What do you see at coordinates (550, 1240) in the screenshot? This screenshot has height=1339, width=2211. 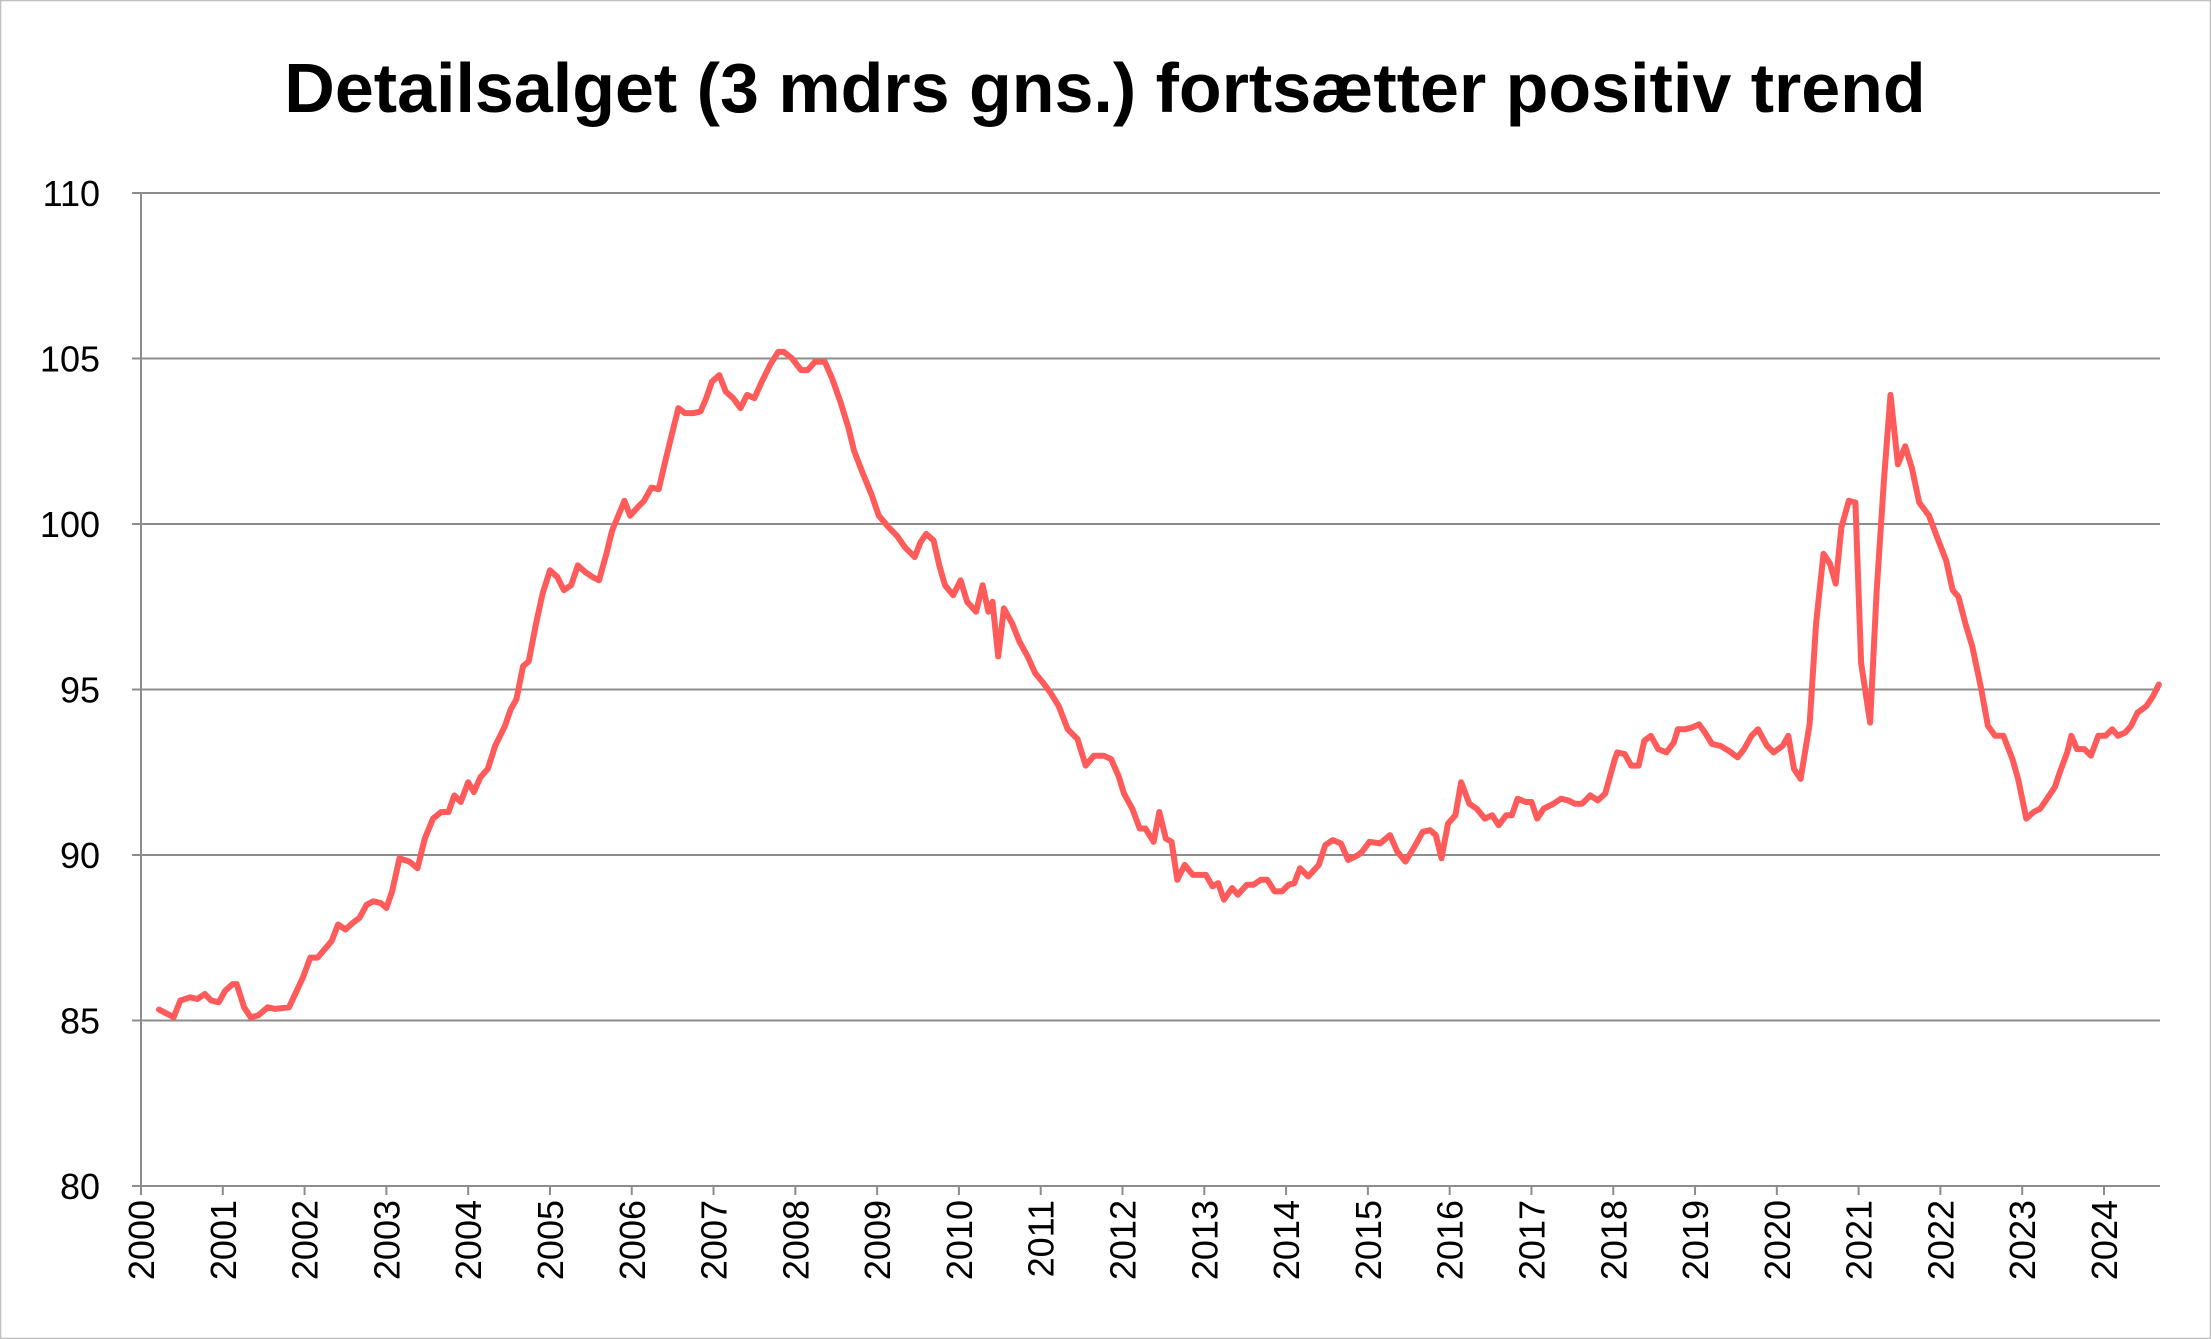 I see `x-tick-label: 2005` at bounding box center [550, 1240].